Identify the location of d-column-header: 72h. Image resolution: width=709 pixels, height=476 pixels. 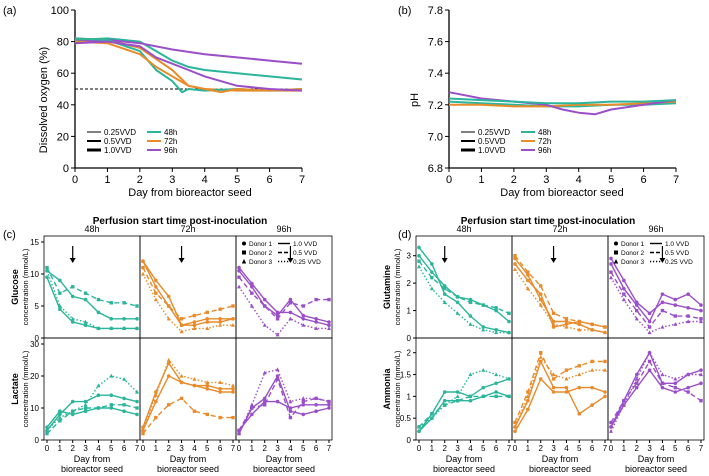
(559, 229).